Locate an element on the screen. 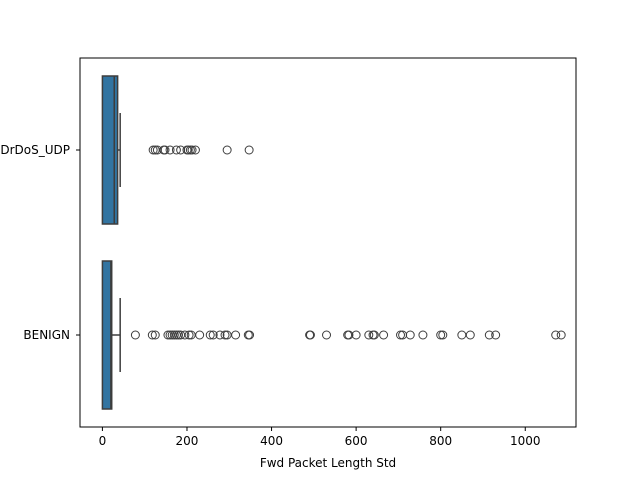 The height and width of the screenshot is (480, 640). y-tick-label: BENIGN is located at coordinates (46, 335).